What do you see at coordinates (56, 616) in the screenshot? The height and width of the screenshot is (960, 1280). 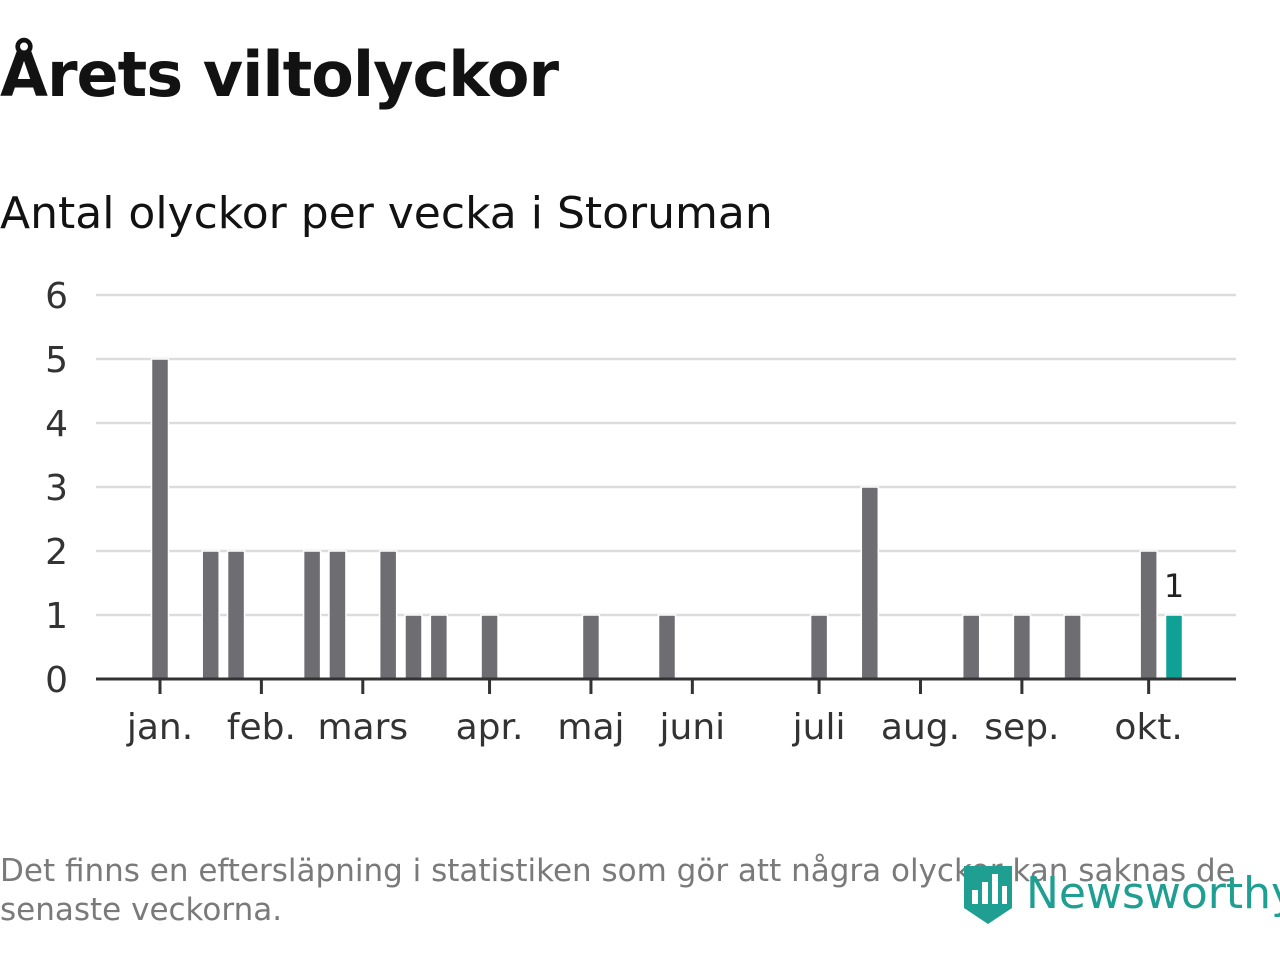 I see `y-tick-label: 1` at bounding box center [56, 616].